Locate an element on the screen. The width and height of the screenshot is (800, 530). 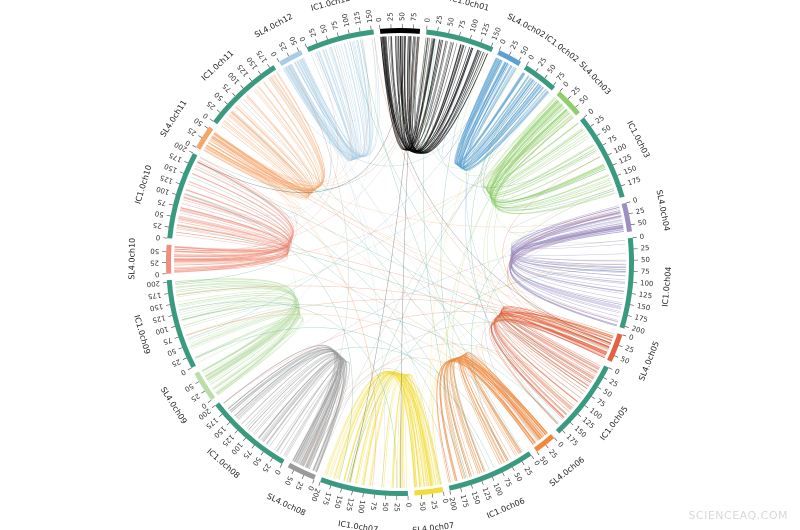
tick-label: 200 is located at coordinates (638, 330).